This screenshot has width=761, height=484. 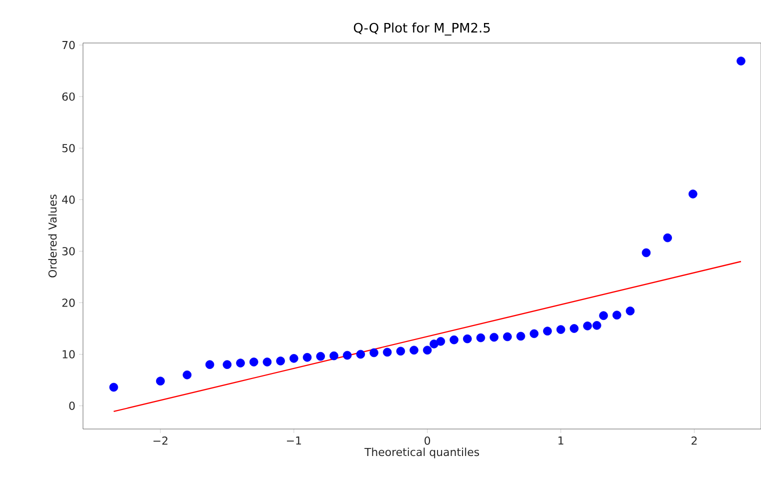 What do you see at coordinates (694, 440) in the screenshot?
I see `x-tick-label: 2` at bounding box center [694, 440].